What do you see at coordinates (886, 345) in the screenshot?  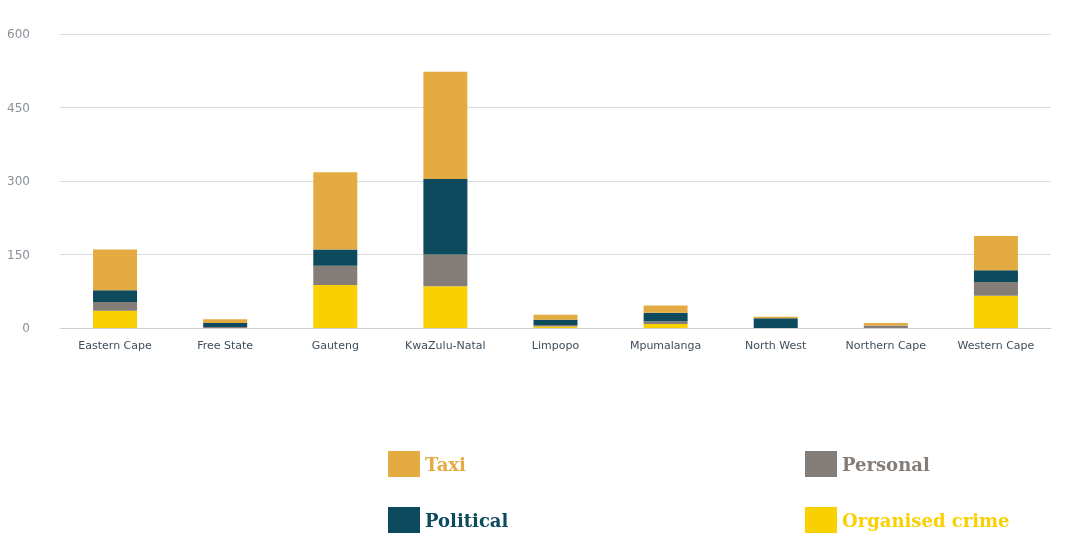 I see `x-tick-label: Northern Cape` at bounding box center [886, 345].